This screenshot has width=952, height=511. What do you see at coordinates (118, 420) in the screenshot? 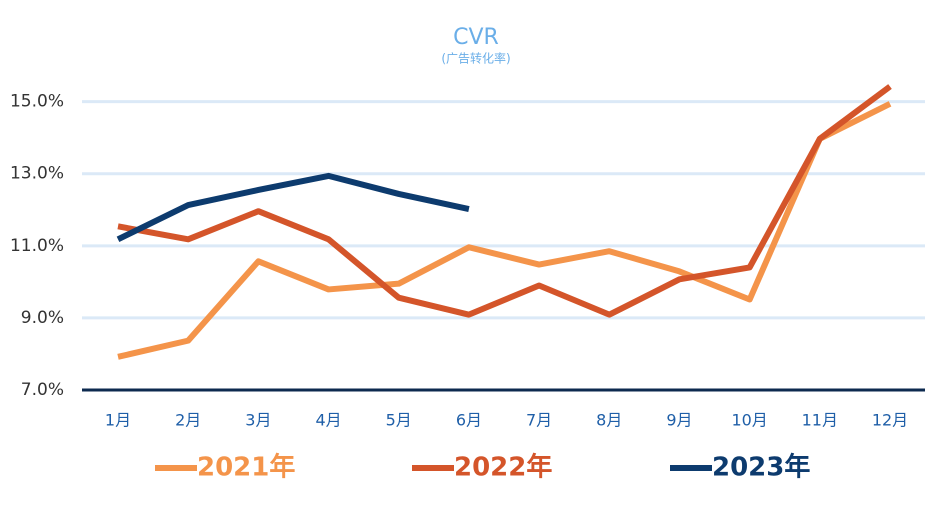
I see `x-tick-label: 1月` at bounding box center [118, 420].